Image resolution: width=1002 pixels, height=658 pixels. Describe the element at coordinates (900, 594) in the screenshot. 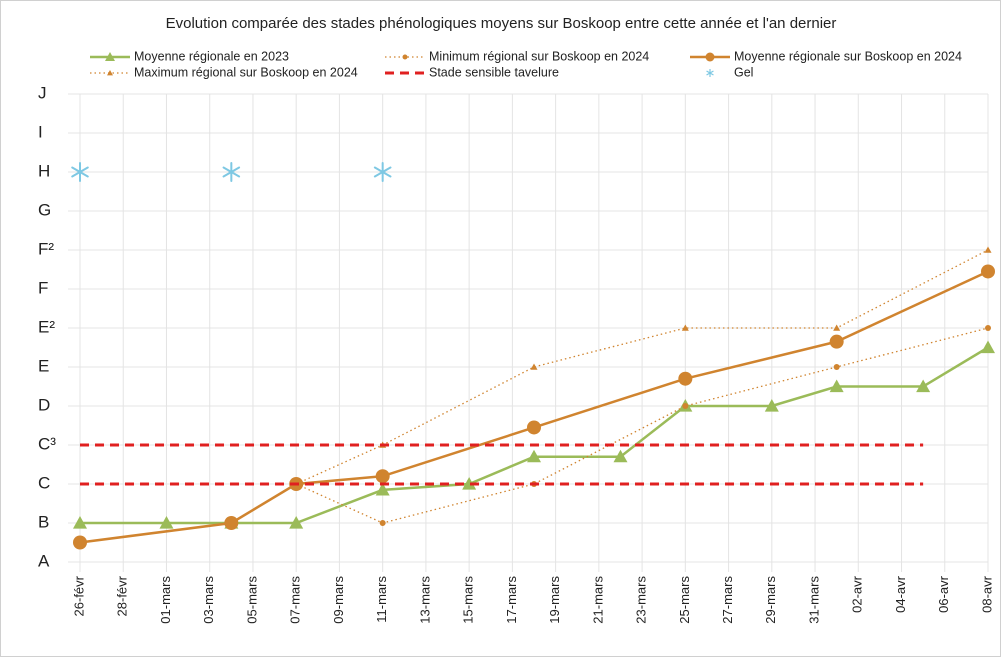

I see `x-tick-label: 04-avr` at that location.